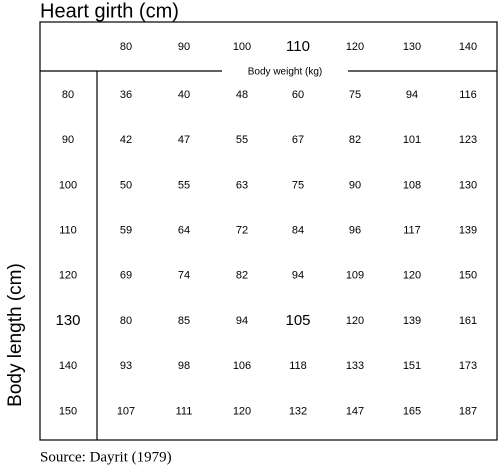  I want to click on table-cell: 84, so click(298, 231).